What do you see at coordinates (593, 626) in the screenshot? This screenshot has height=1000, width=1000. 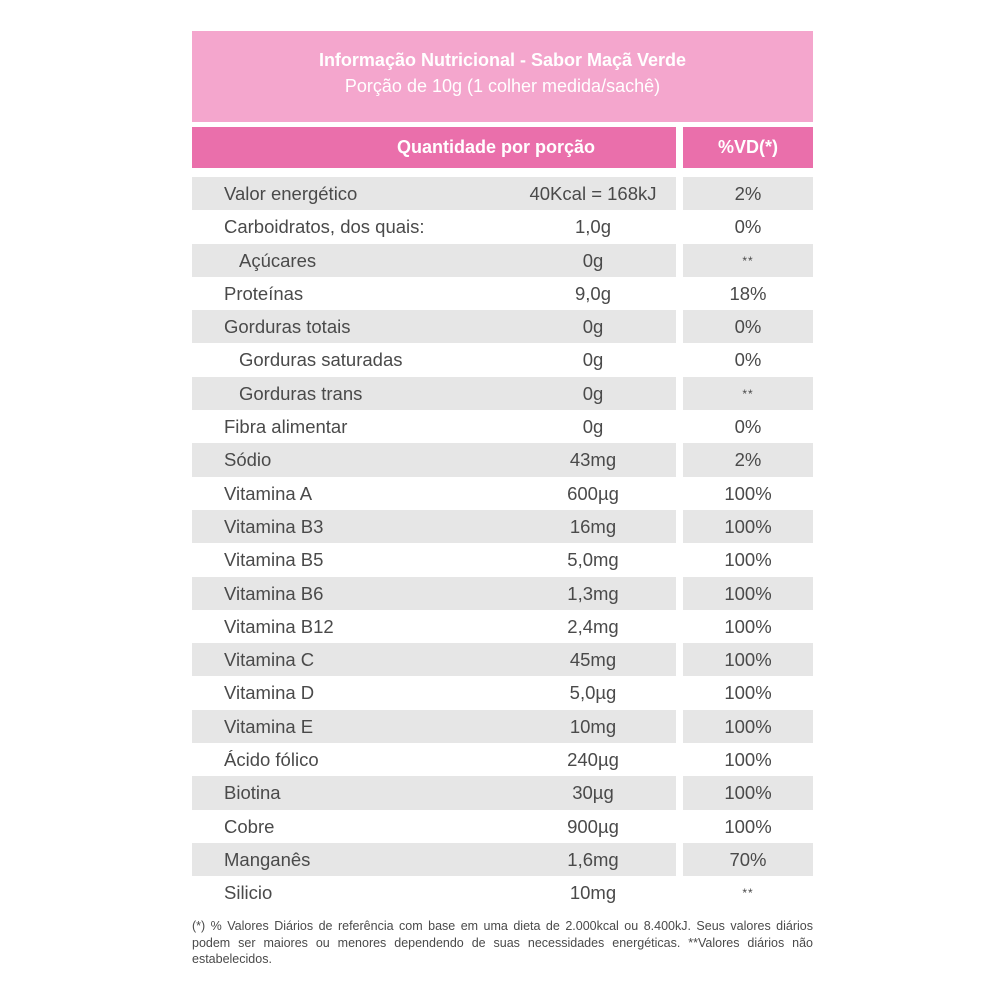 I see `nutrient-quantity: 2,4mg` at bounding box center [593, 626].